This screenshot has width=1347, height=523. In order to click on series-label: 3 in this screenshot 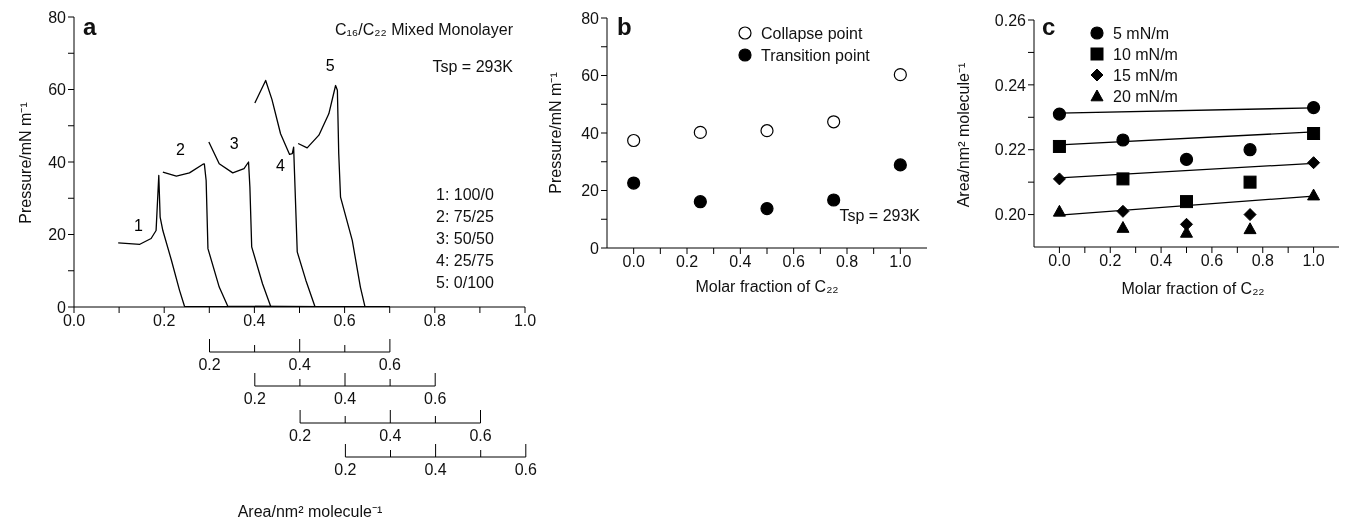, I will do `click(234, 144)`.